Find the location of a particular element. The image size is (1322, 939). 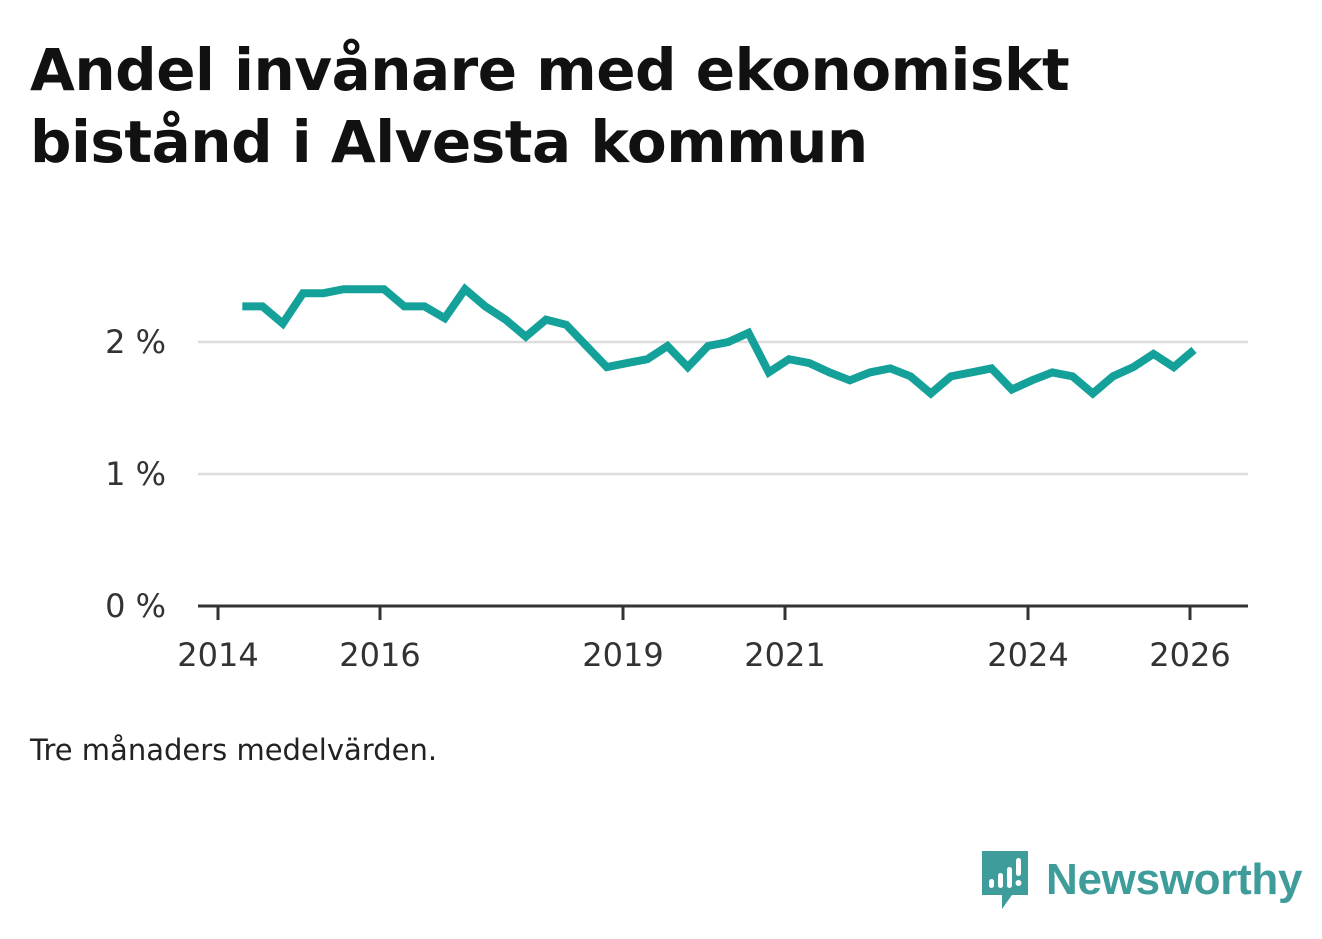

gridlines is located at coordinates (723, 408).